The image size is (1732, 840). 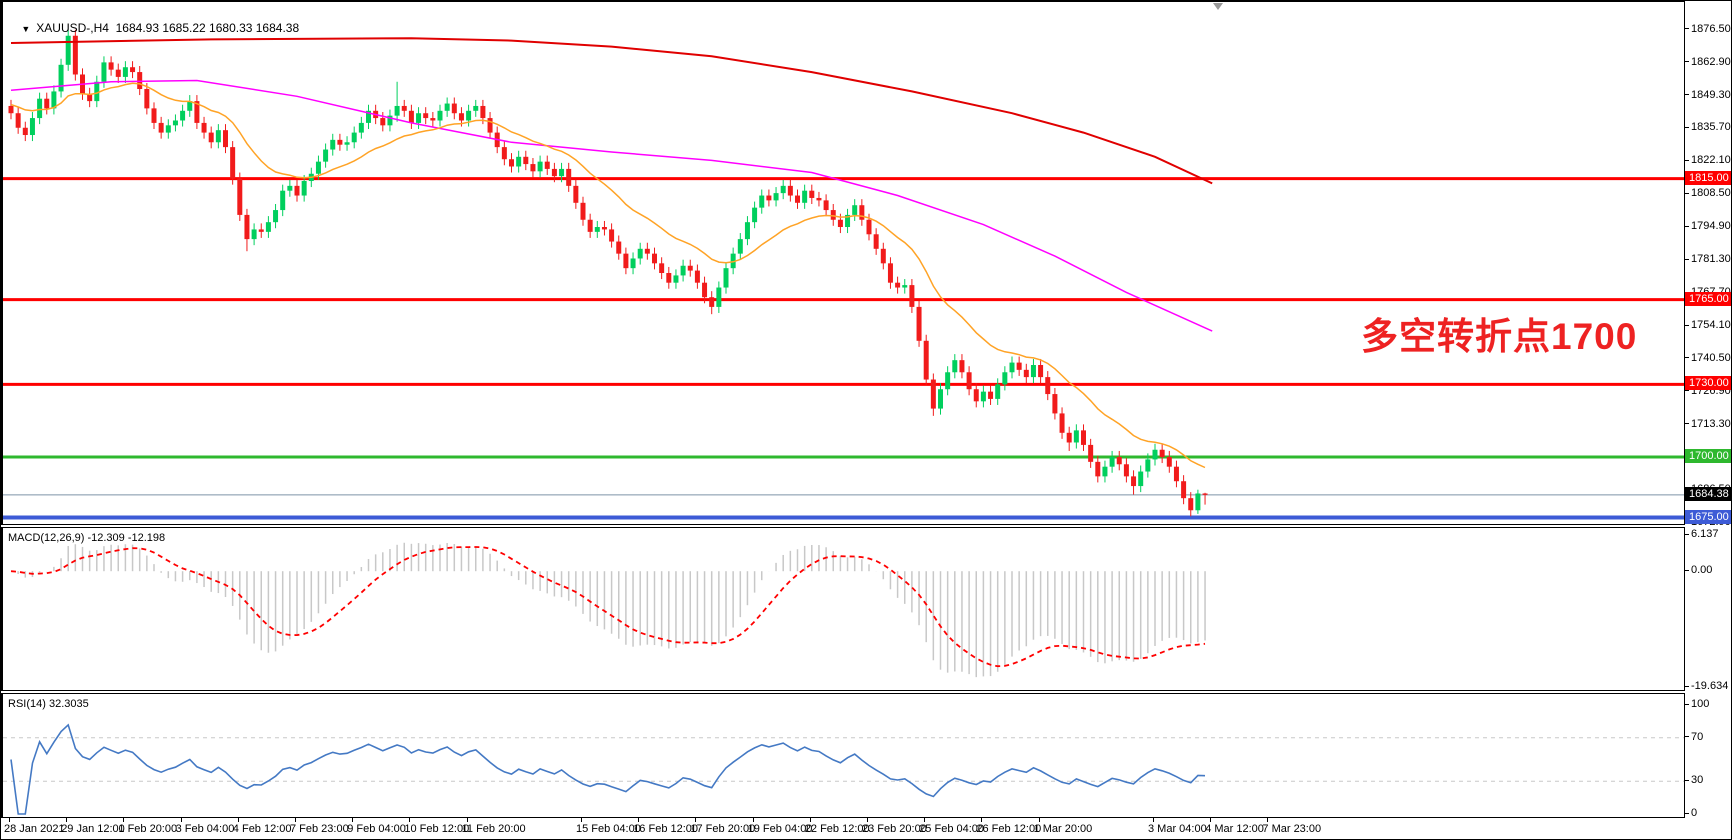 I want to click on chart-shift-marker, so click(x=1218, y=6).